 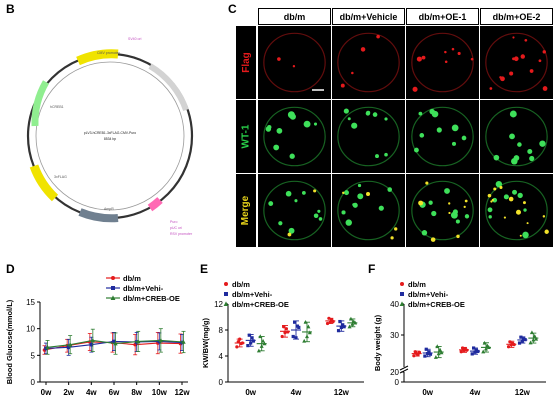 I want to click on axis-break-gap, so click(x=404, y=369).